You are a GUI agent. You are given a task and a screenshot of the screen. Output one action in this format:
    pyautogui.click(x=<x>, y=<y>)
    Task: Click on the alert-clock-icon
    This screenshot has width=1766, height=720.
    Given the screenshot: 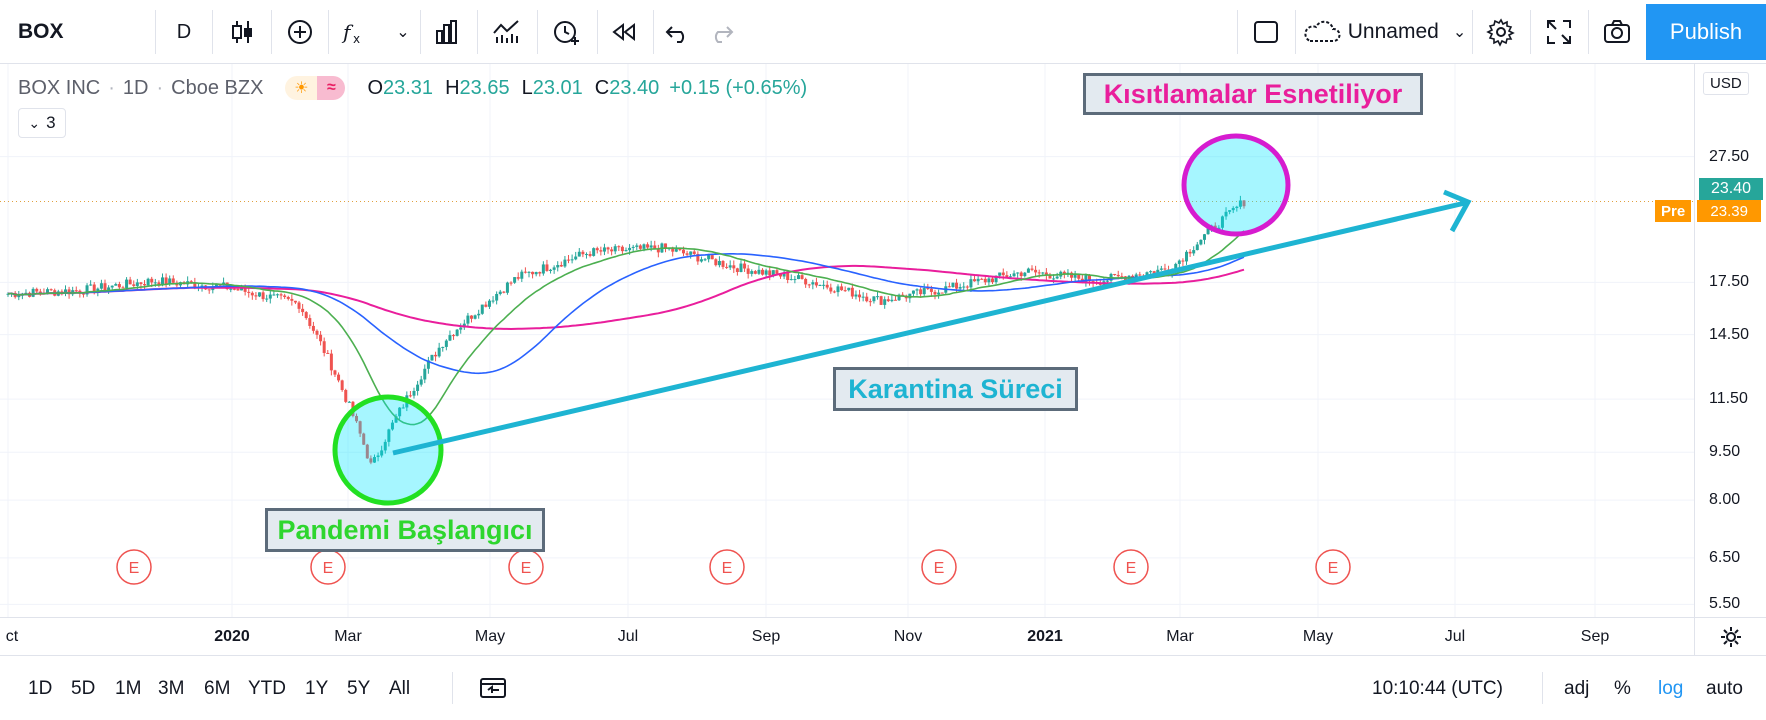 What is the action you would take?
    pyautogui.click(x=566, y=32)
    